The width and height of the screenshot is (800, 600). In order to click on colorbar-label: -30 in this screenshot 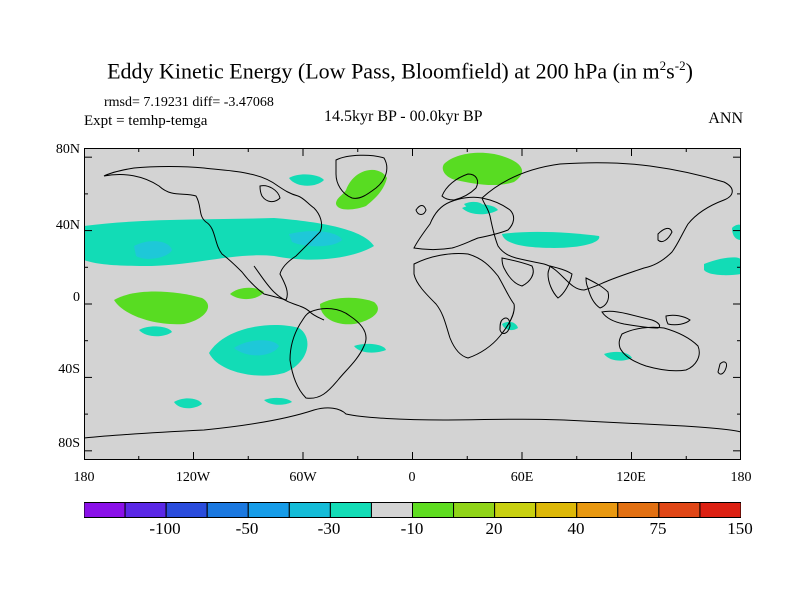, I will do `click(329, 528)`.